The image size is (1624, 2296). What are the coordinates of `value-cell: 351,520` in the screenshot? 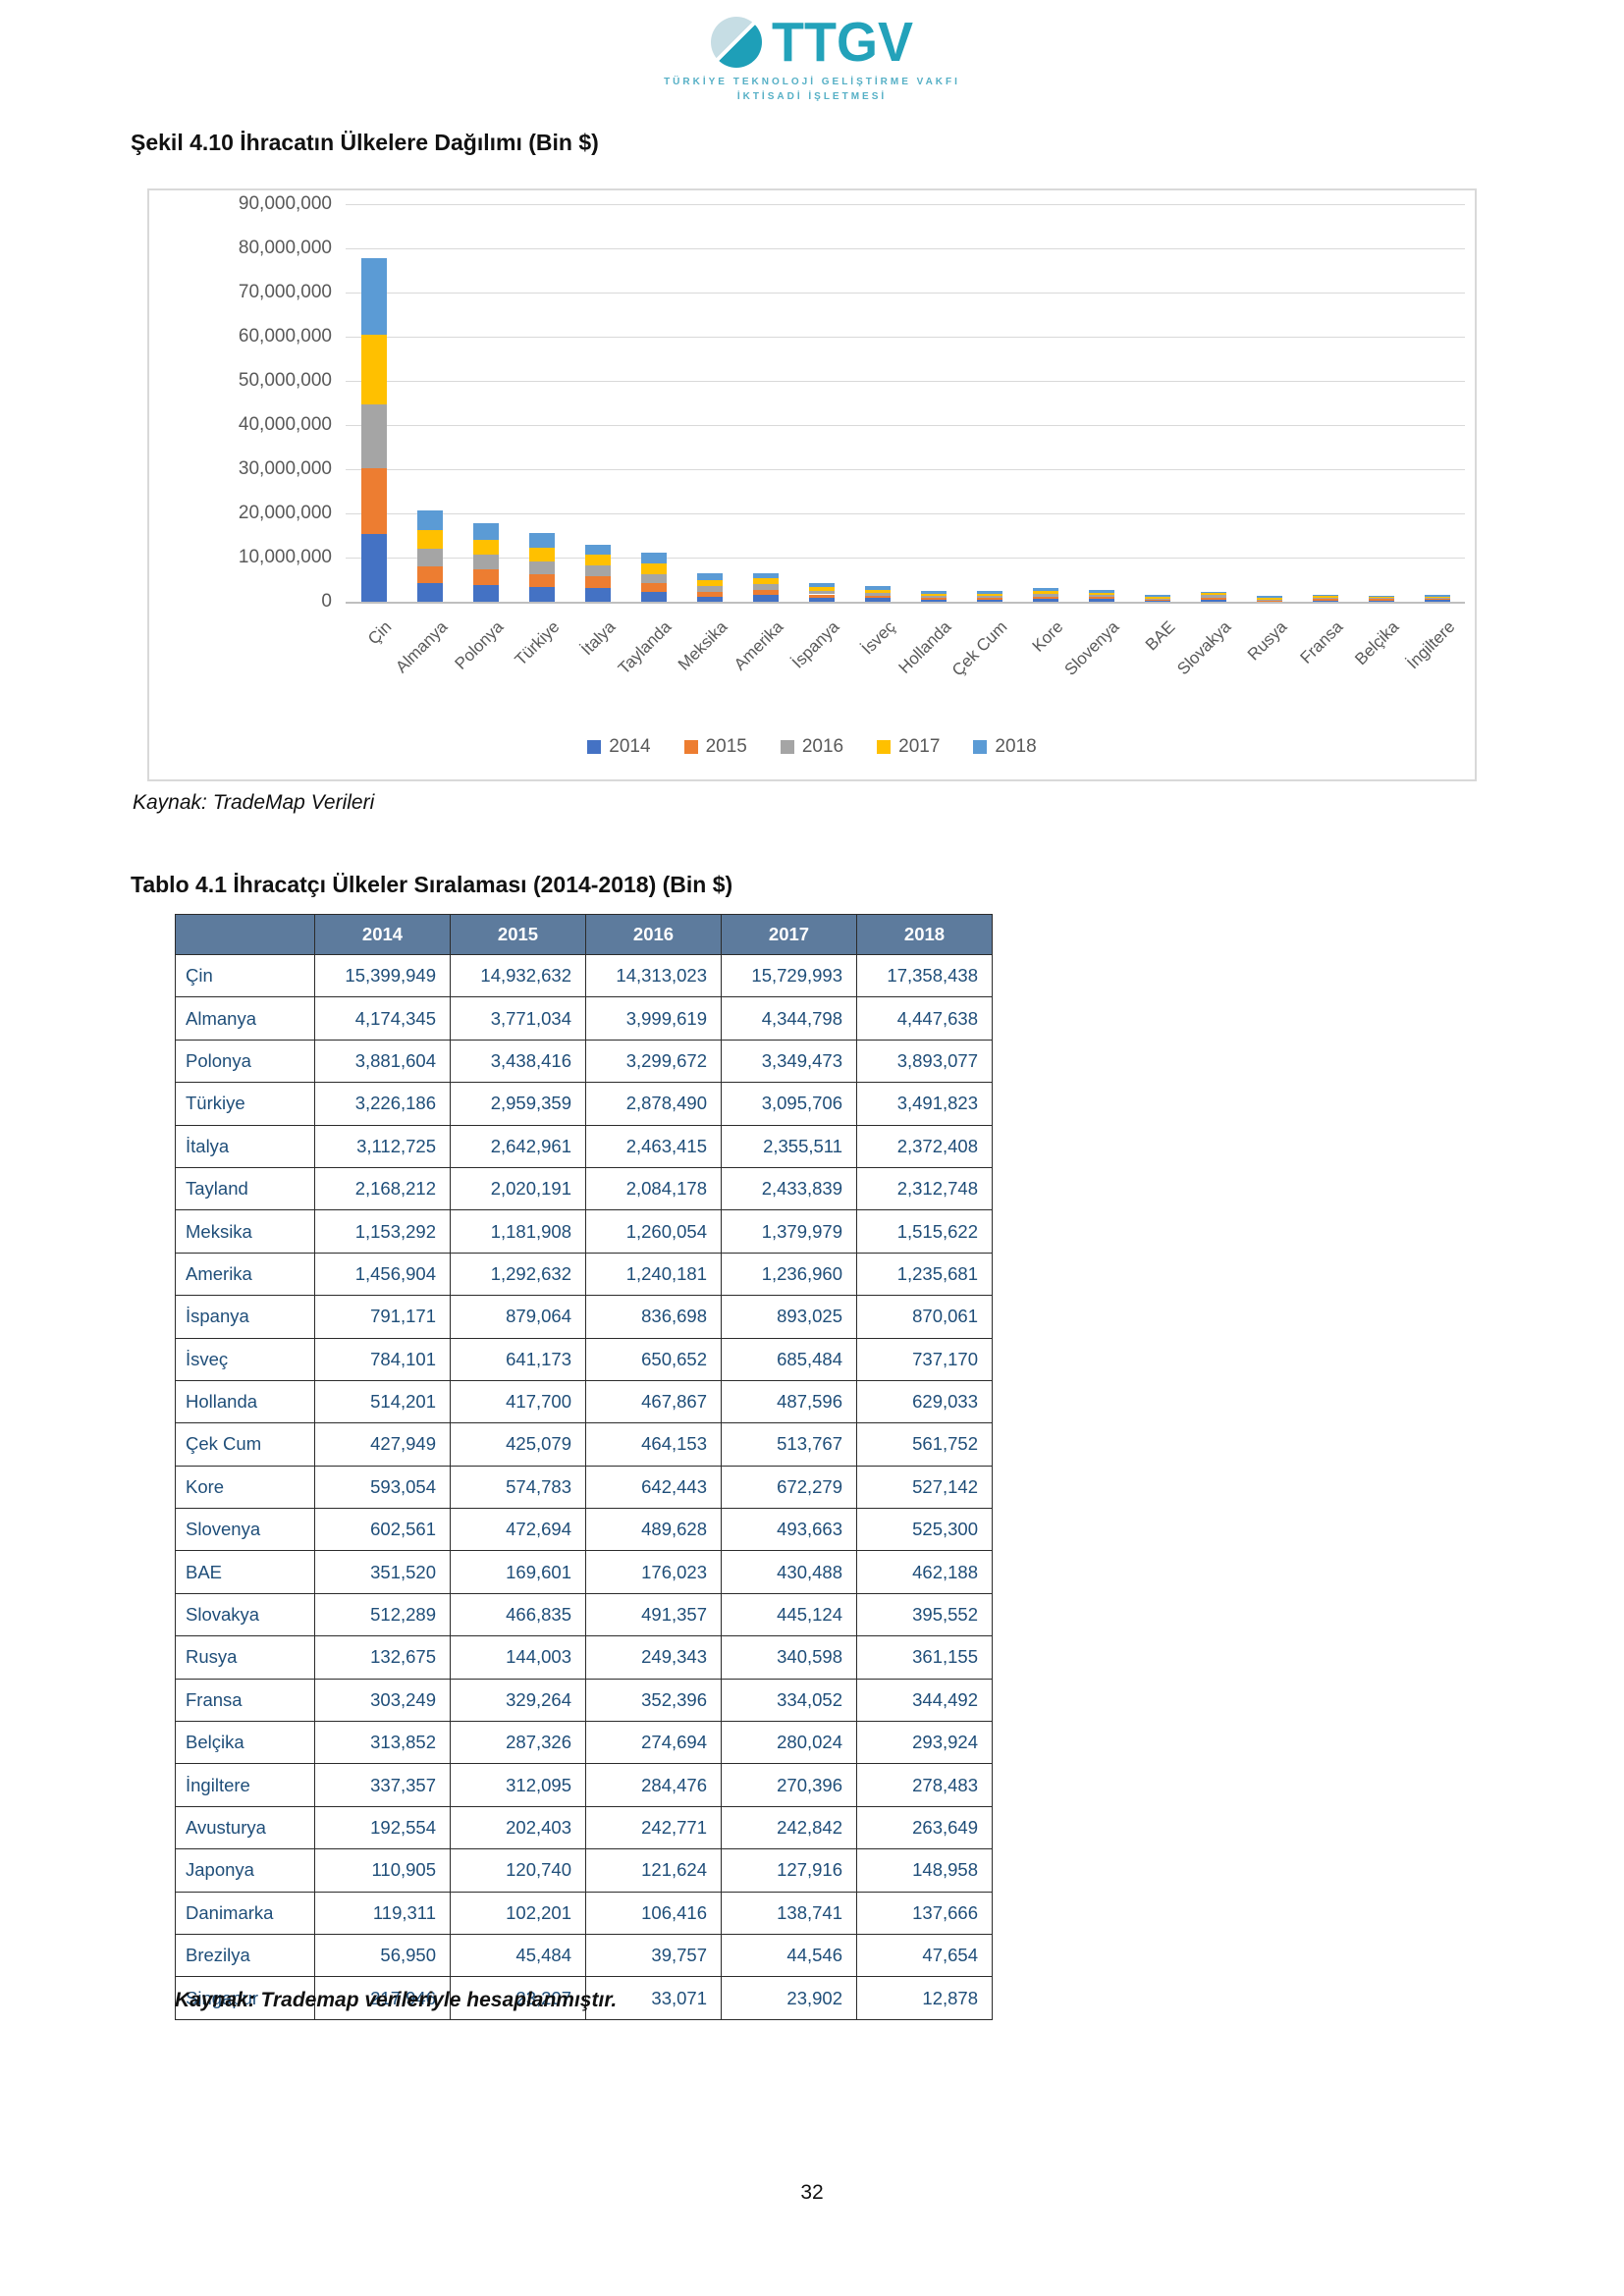 It's located at (382, 1572).